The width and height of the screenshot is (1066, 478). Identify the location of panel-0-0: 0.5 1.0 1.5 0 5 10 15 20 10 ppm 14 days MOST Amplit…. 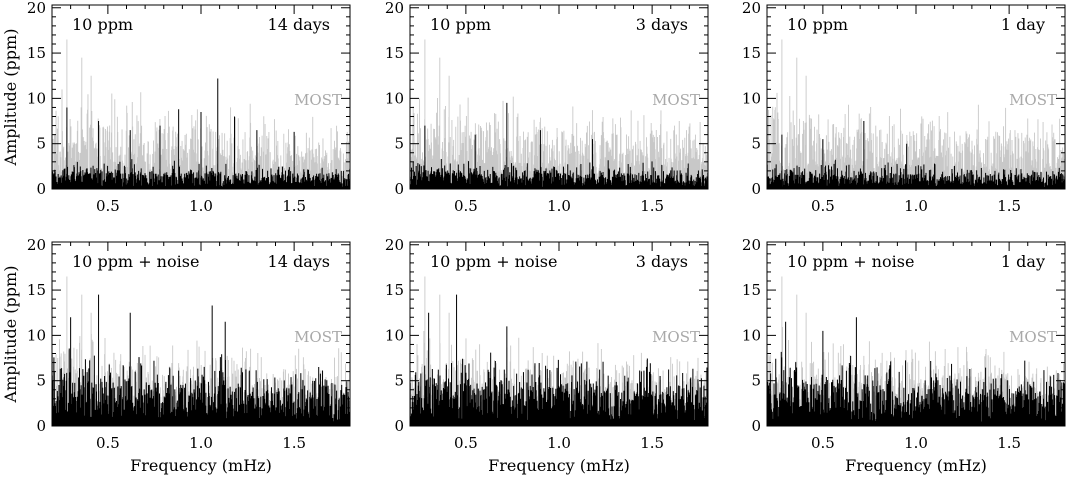
(176, 107).